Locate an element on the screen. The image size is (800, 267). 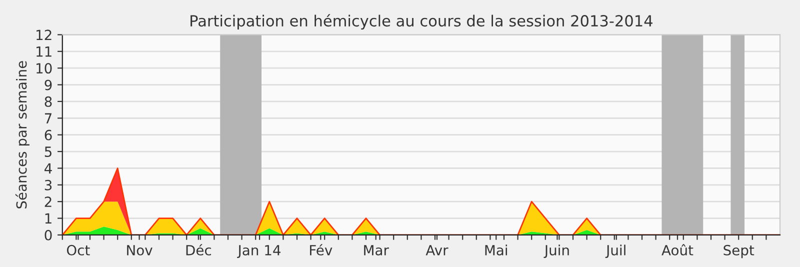
y-tick-label: 4 is located at coordinates (48, 168).